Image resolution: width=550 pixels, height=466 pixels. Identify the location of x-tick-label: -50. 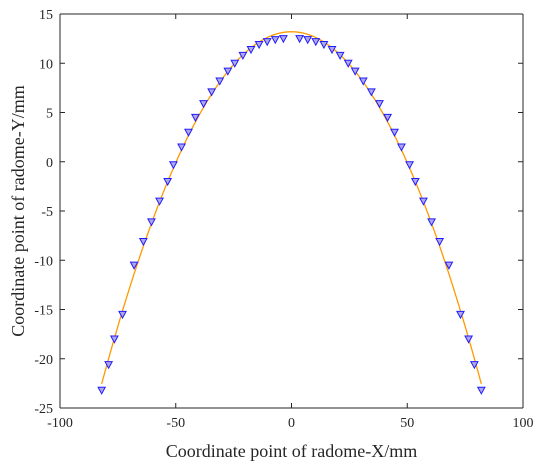
(175, 423).